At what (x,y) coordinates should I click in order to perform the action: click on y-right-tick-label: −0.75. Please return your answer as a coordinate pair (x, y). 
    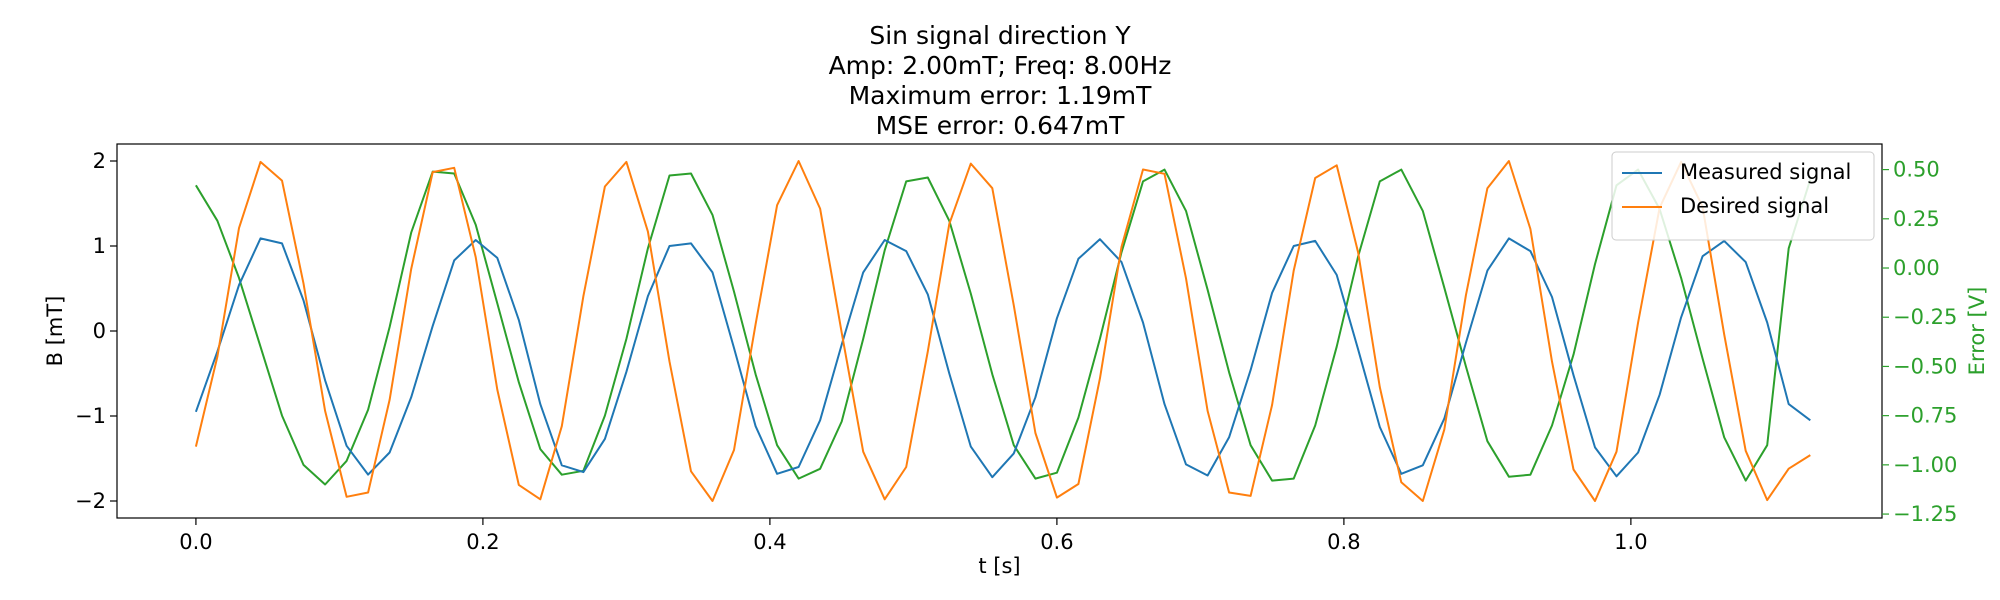
    Looking at the image, I should click on (1925, 416).